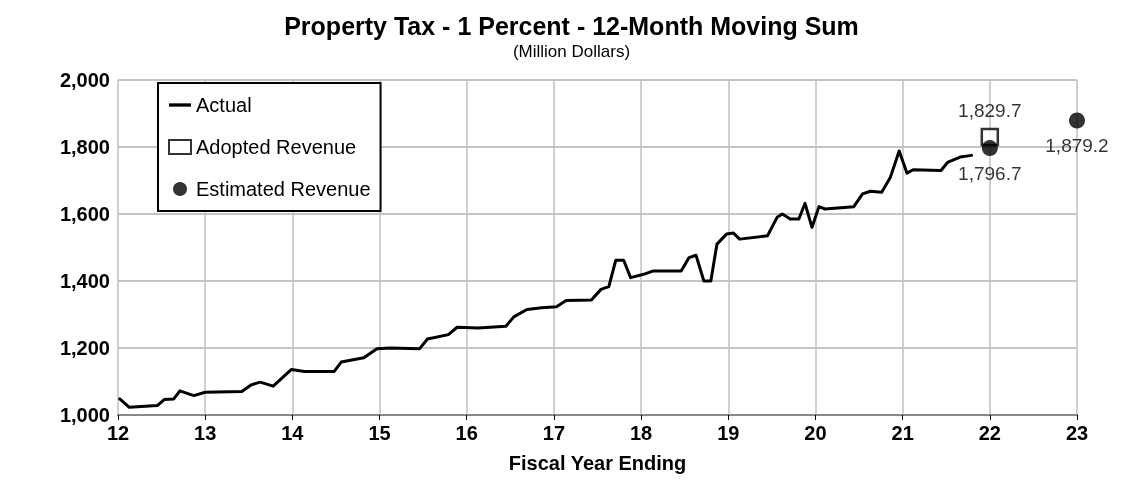 Image resolution: width=1143 pixels, height=493 pixels. I want to click on y-tick-label: 1,200, so click(84, 348).